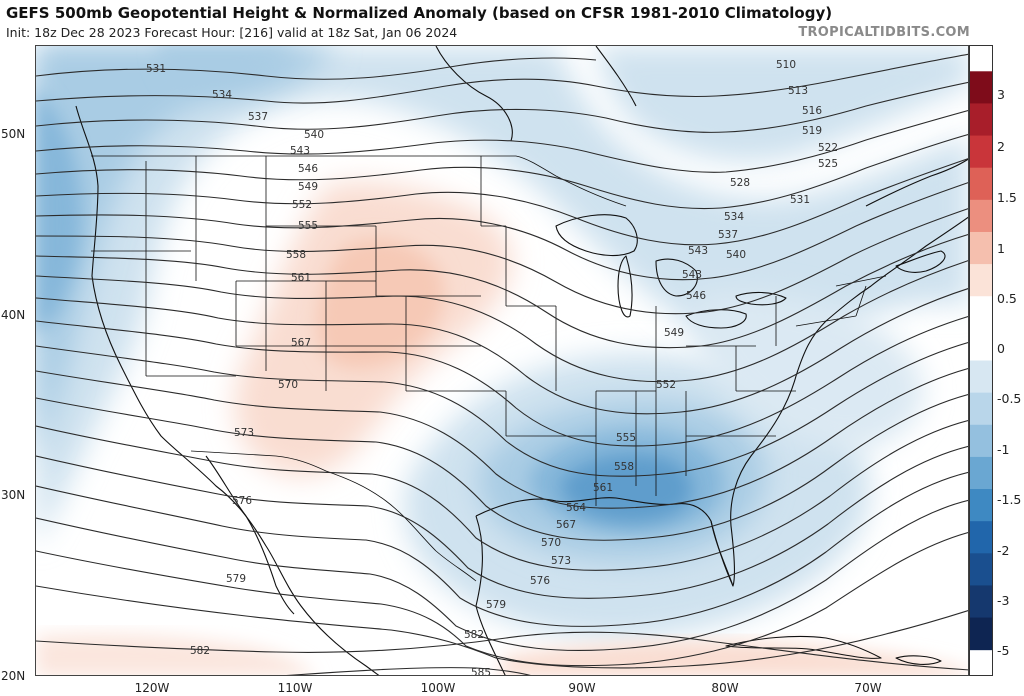  What do you see at coordinates (828, 164) in the screenshot?
I see `contour-label: 525` at bounding box center [828, 164].